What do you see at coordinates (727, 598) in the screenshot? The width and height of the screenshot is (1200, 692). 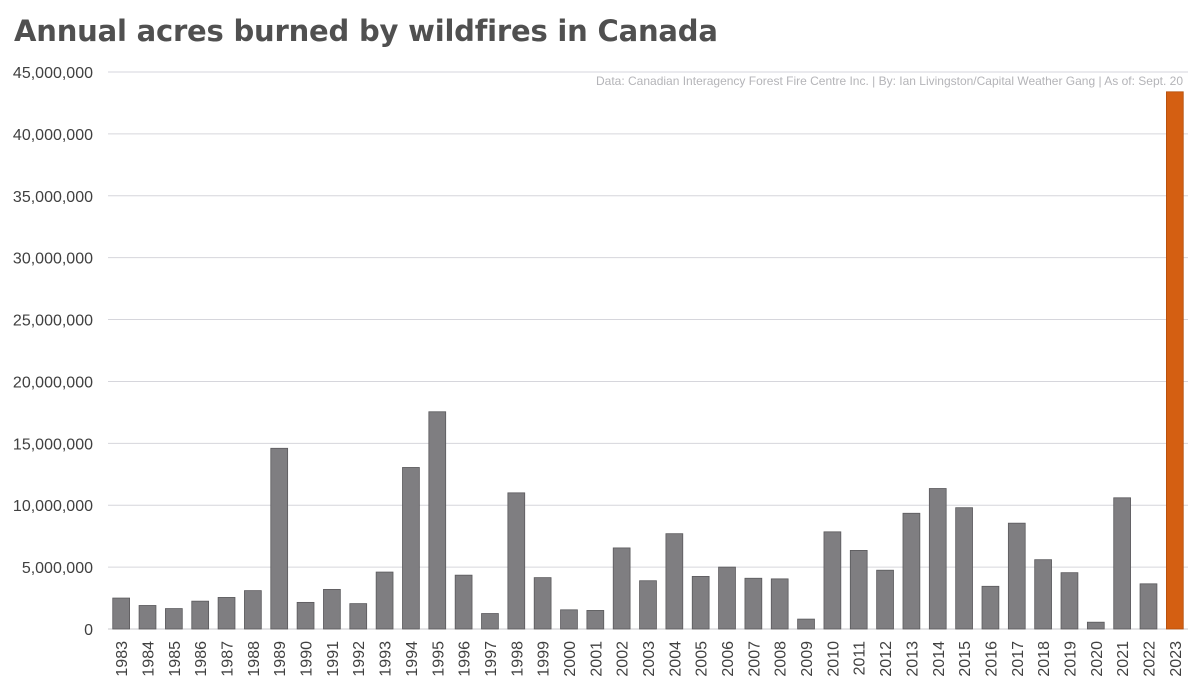 I see `bar-2006` at bounding box center [727, 598].